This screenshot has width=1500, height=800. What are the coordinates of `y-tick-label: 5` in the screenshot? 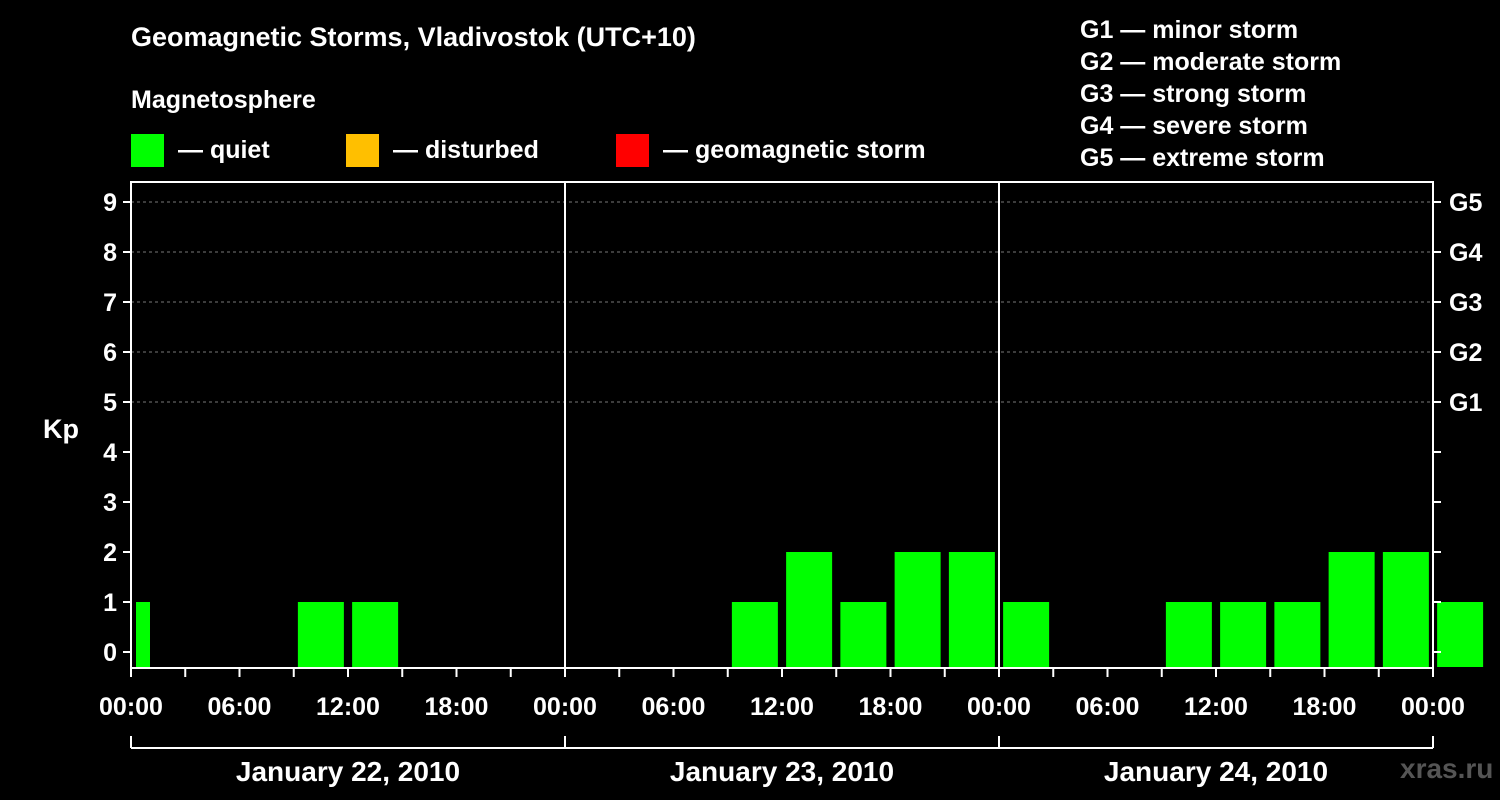 It's located at (110, 403).